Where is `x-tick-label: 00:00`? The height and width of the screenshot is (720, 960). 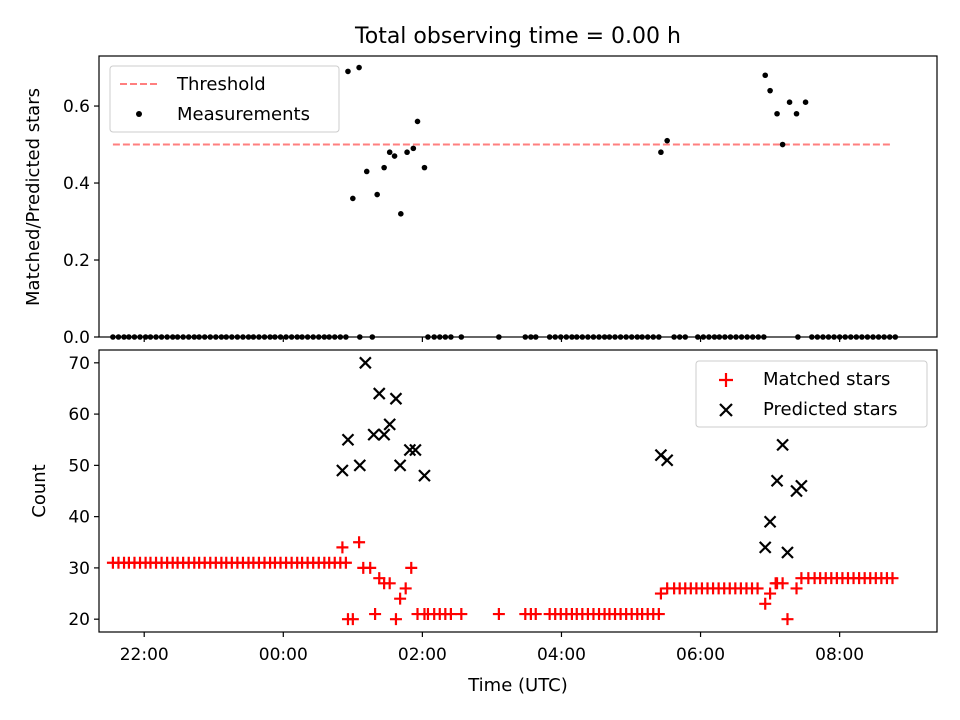 x-tick-label: 00:00 is located at coordinates (283, 655).